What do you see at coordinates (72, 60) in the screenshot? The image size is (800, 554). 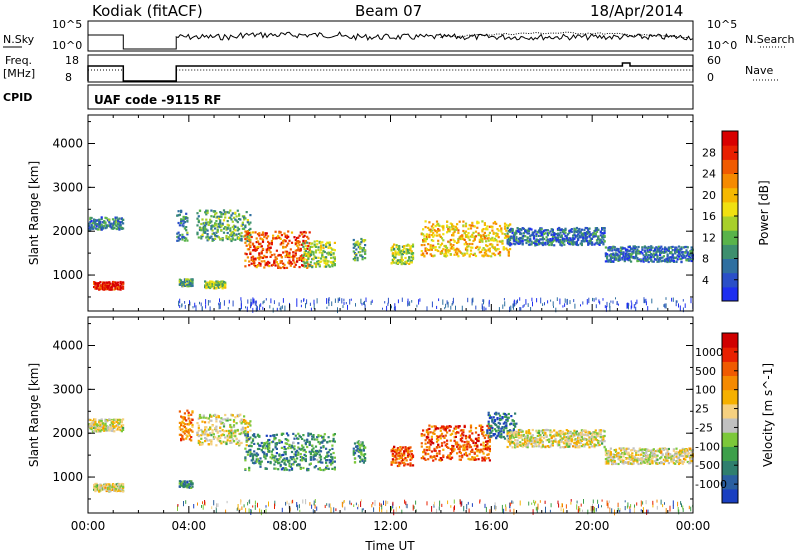 I see `freq-tick-top: 18` at bounding box center [72, 60].